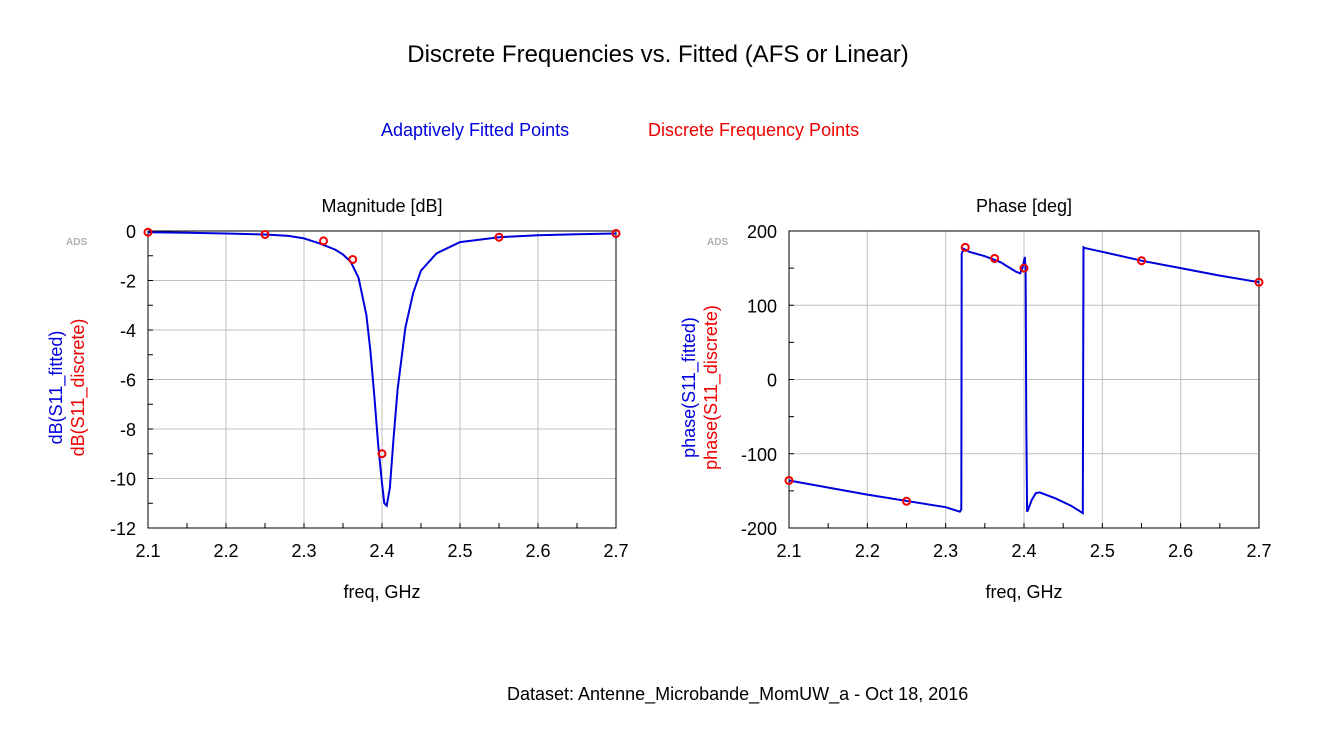  What do you see at coordinates (759, 529) in the screenshot?
I see `y-tick-label: -200` at bounding box center [759, 529].